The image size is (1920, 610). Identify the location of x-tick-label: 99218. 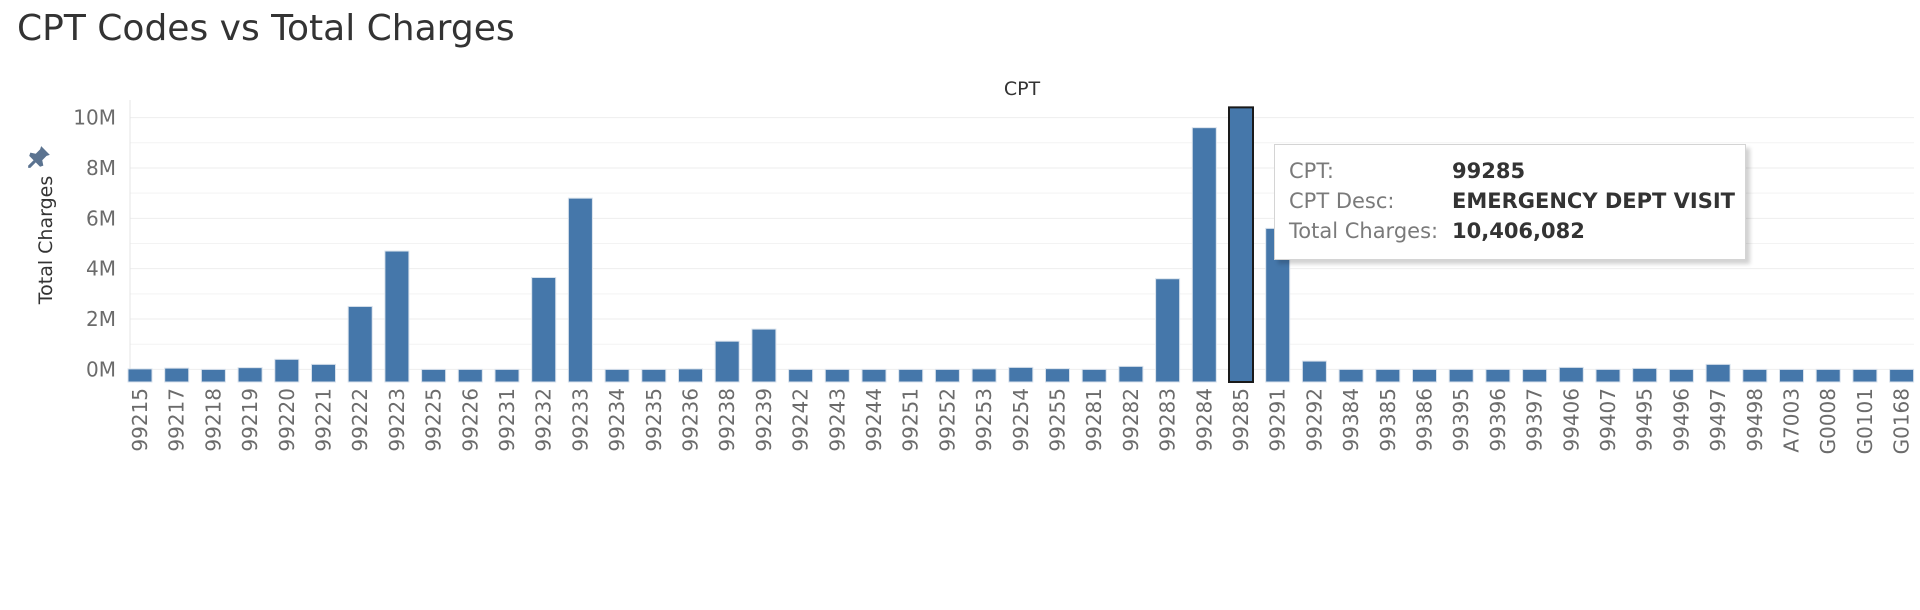
(213, 420).